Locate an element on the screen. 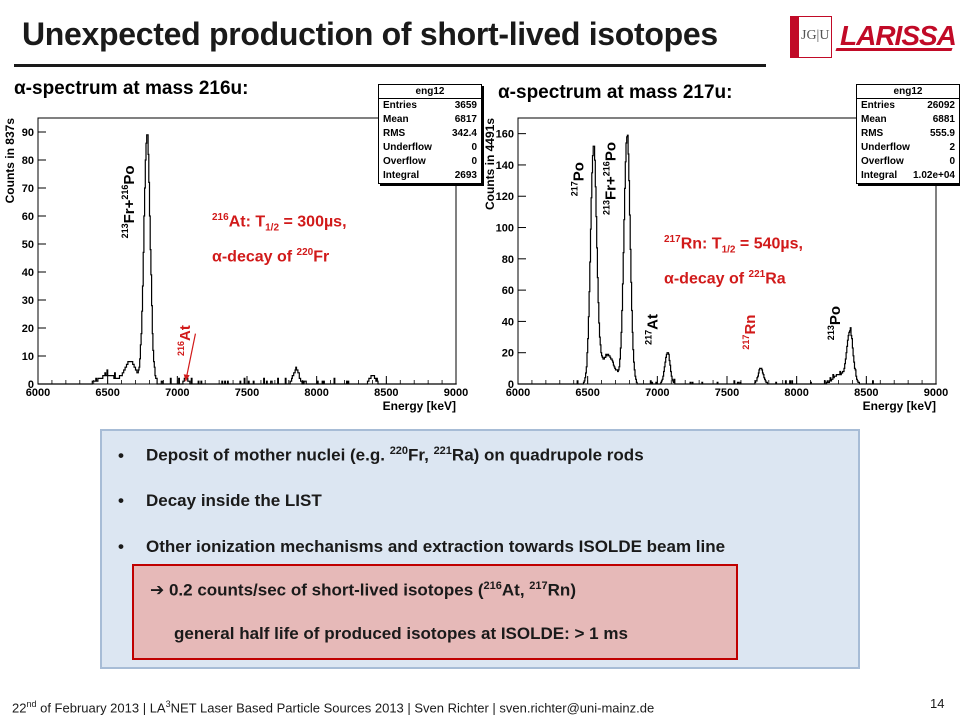 This screenshot has height=720, width=960. title-rule is located at coordinates (390, 65).